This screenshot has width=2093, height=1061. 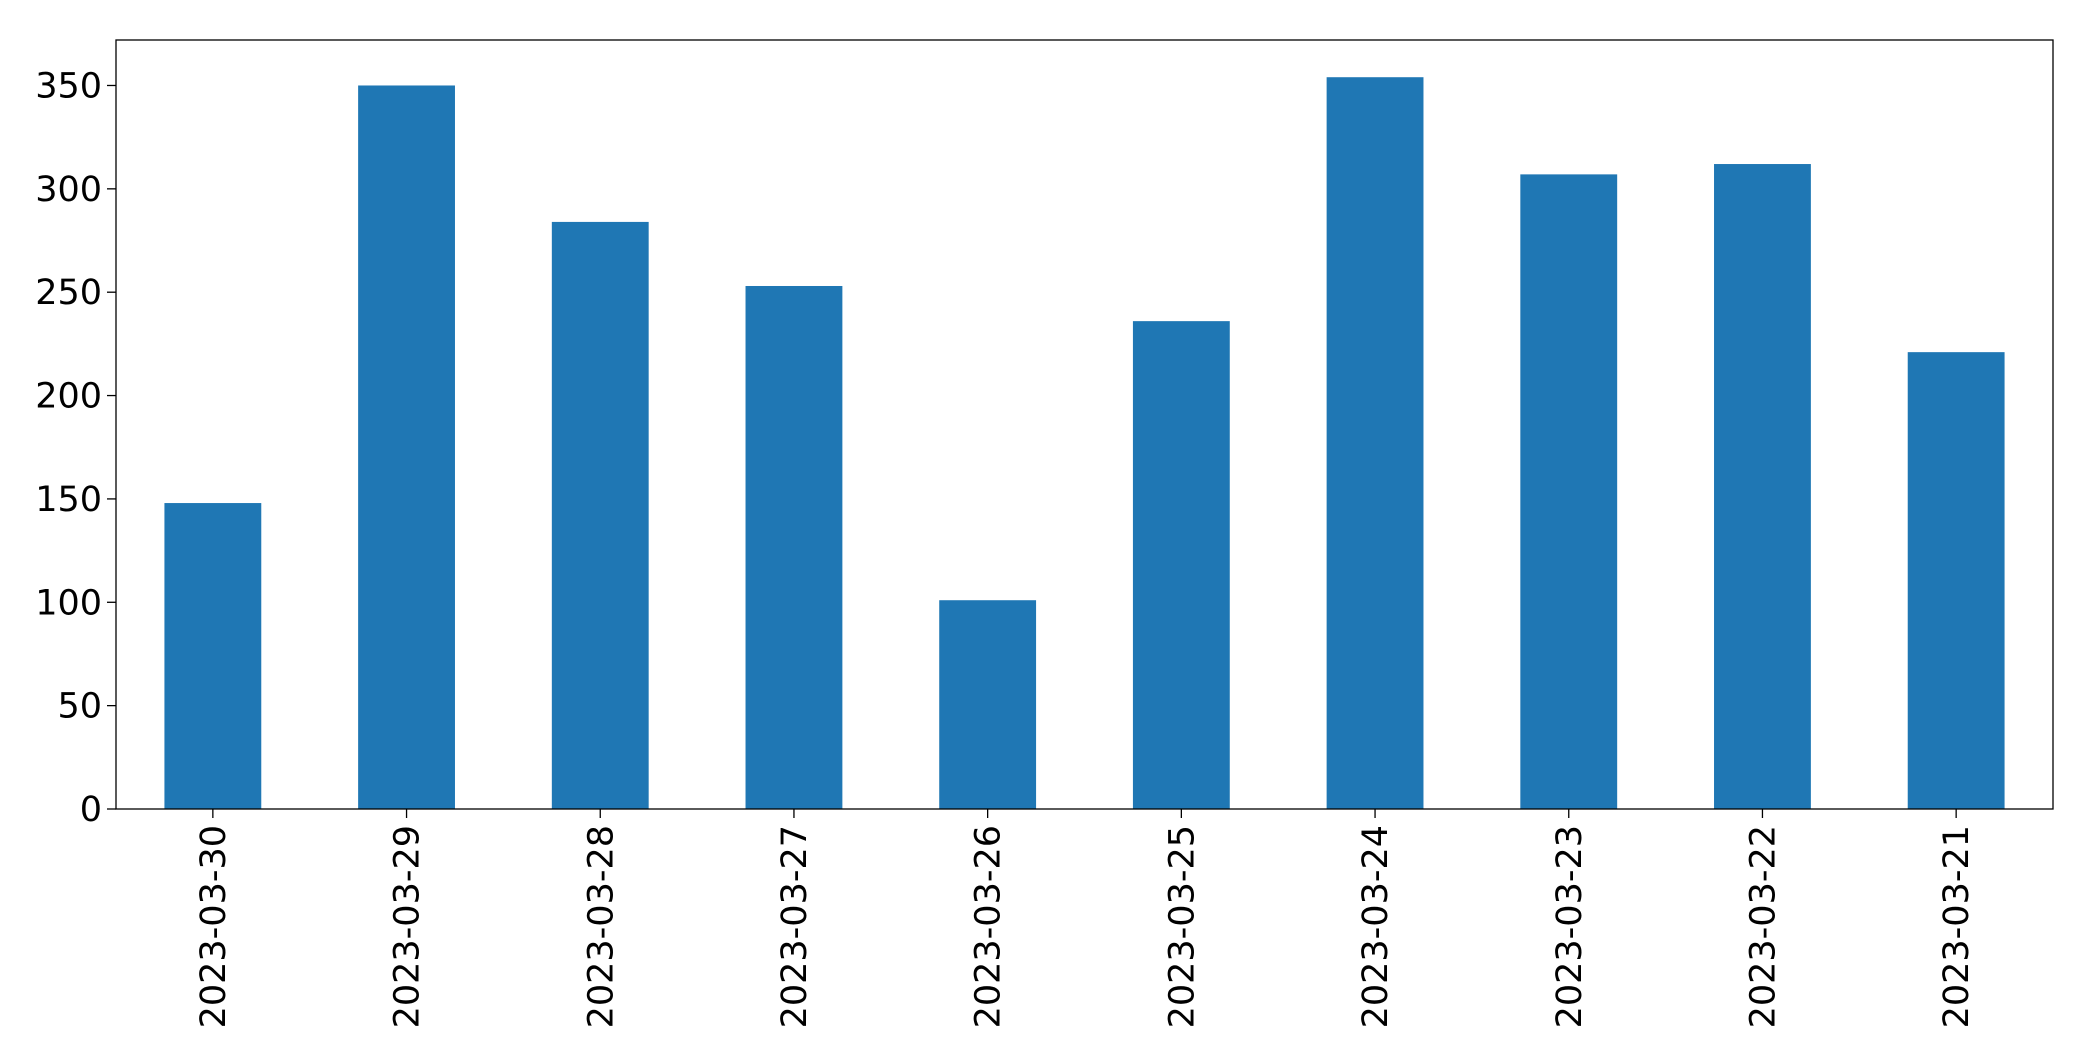 I want to click on y-tick-label: 300, so click(x=68, y=190).